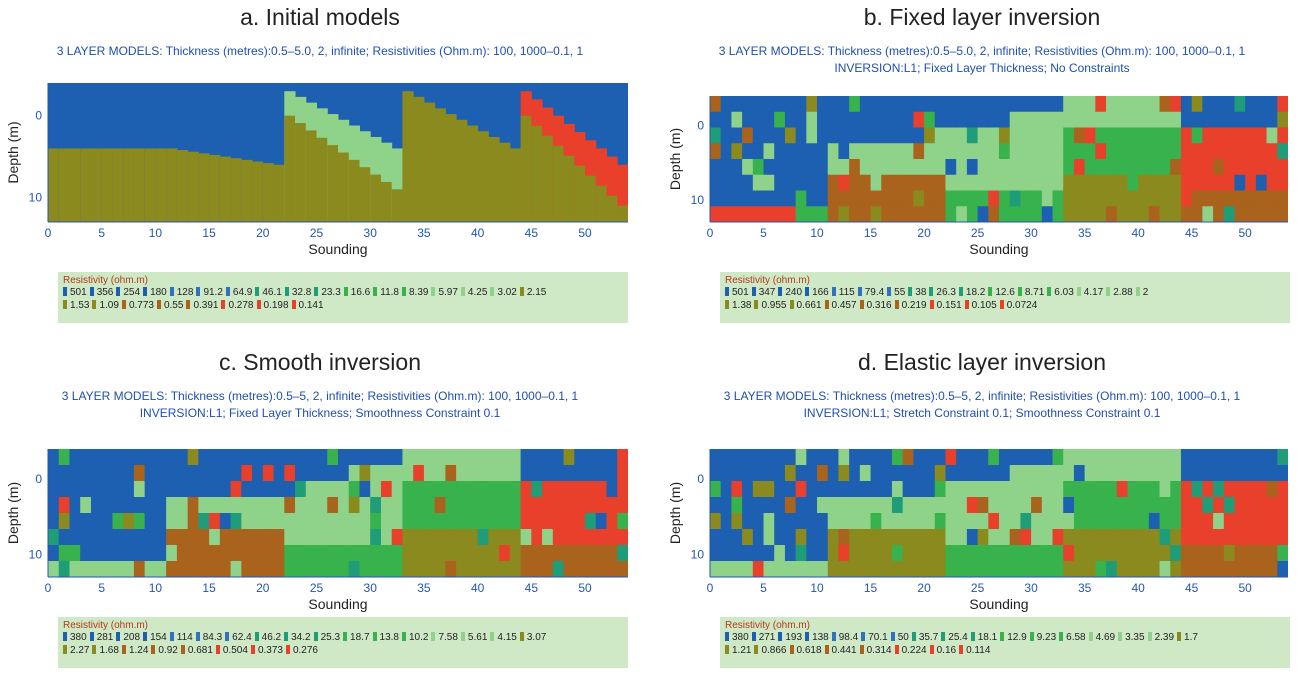 This screenshot has width=1305, height=680. What do you see at coordinates (805, 305) in the screenshot?
I see `legend-item: 0.661` at bounding box center [805, 305].